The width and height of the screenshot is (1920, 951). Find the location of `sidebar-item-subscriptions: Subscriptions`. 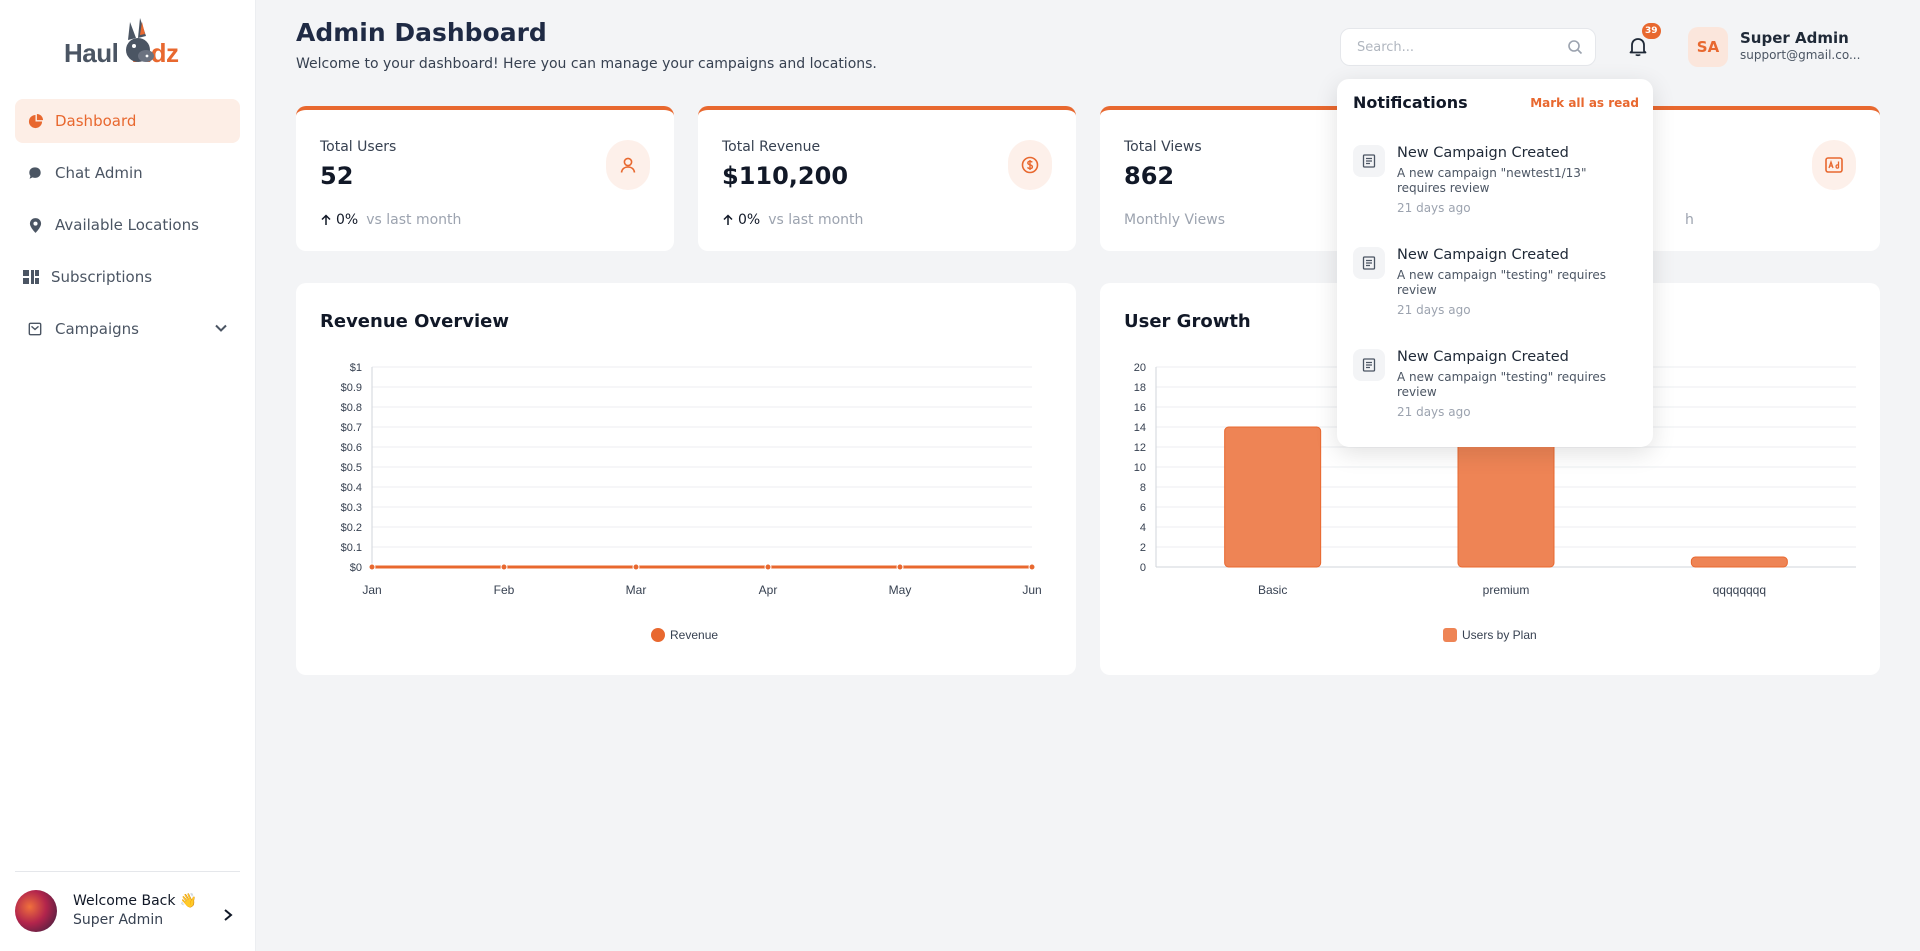

sidebar-item-subscriptions: Subscriptions is located at coordinates (127, 277).